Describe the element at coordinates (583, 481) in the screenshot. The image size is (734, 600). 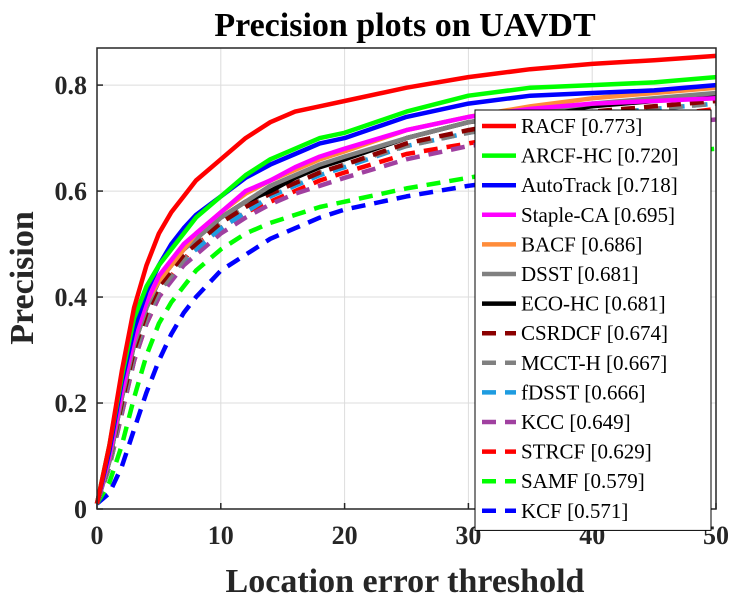
I see `legend-label-samf: SAMF [0.579]` at that location.